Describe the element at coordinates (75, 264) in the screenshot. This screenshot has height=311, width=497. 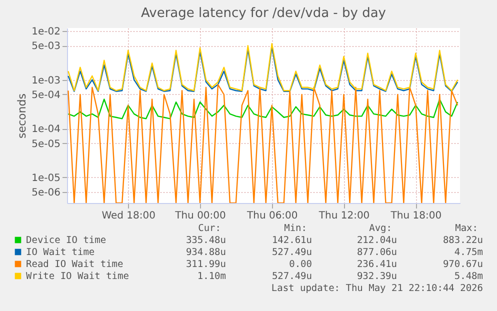
I see `legend-label: Read IO Wait time` at that location.